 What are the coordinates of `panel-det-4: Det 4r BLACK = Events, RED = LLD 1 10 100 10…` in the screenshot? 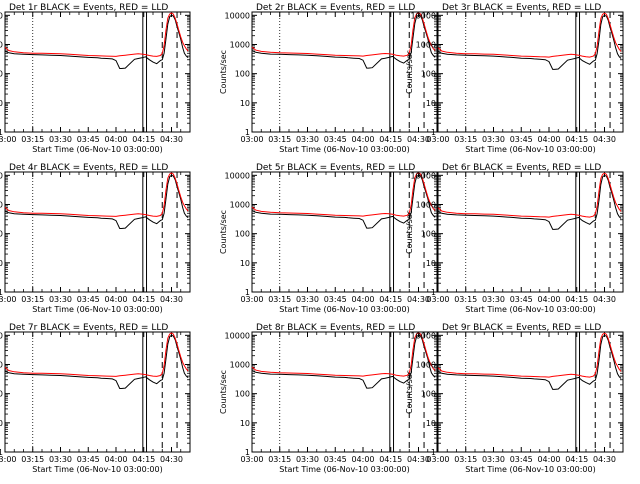 It's located at (95, 238).